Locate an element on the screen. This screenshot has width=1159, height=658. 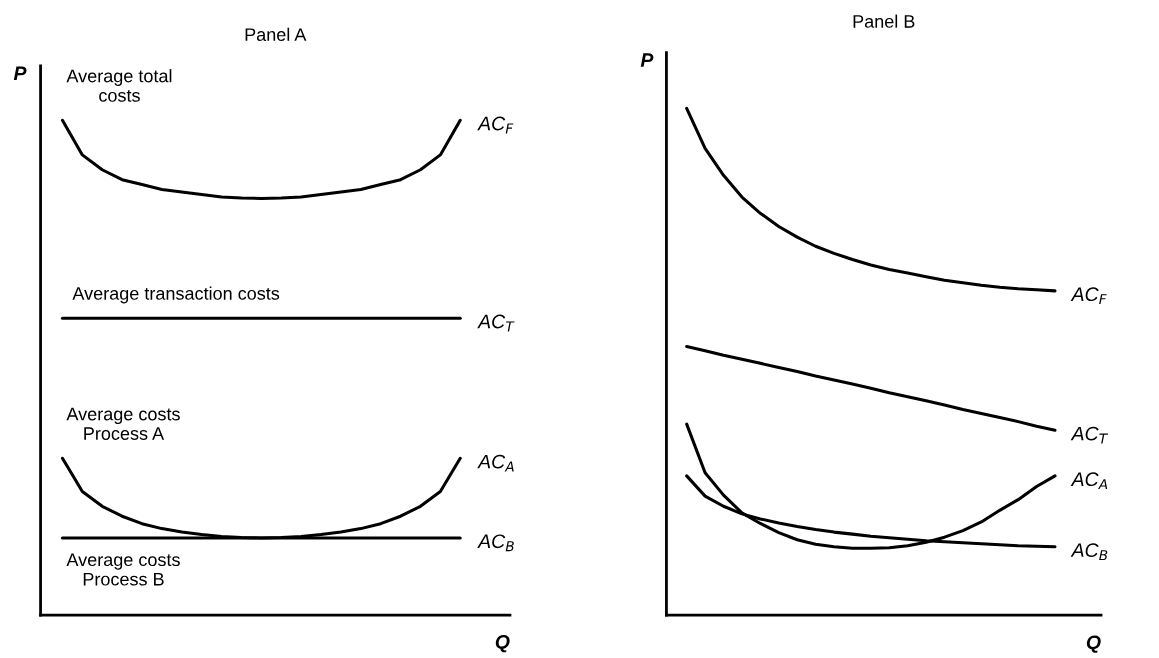
chart-title: Panel A is located at coordinates (276, 34).